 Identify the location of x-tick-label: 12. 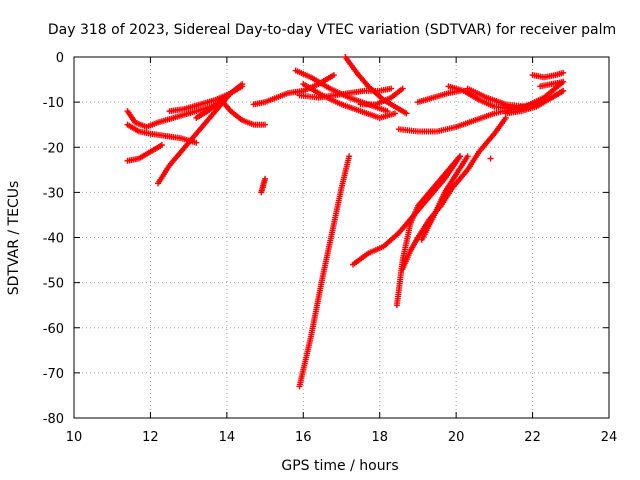
(150, 437).